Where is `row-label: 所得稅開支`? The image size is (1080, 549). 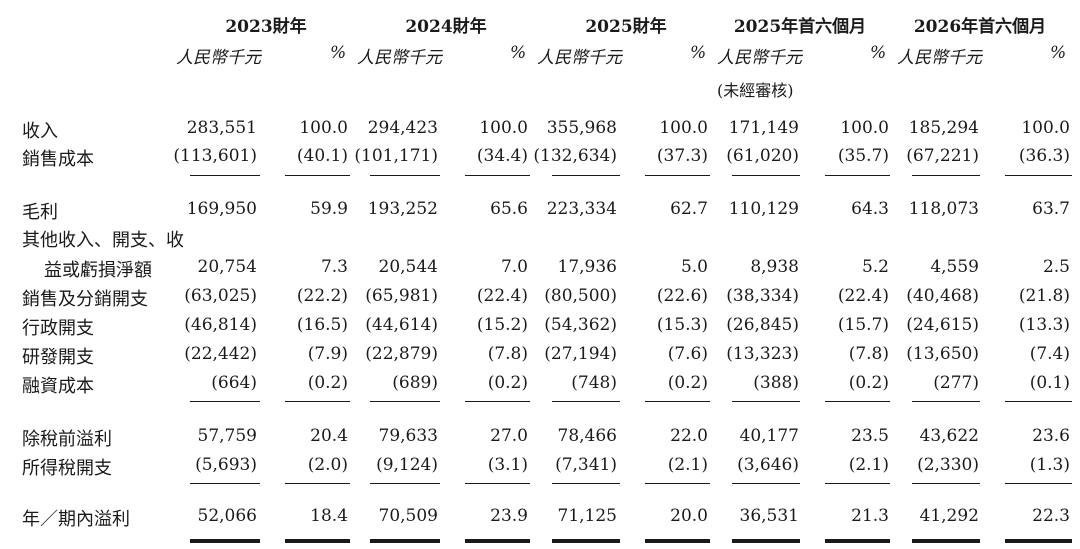 row-label: 所得稅開支 is located at coordinates (67, 468).